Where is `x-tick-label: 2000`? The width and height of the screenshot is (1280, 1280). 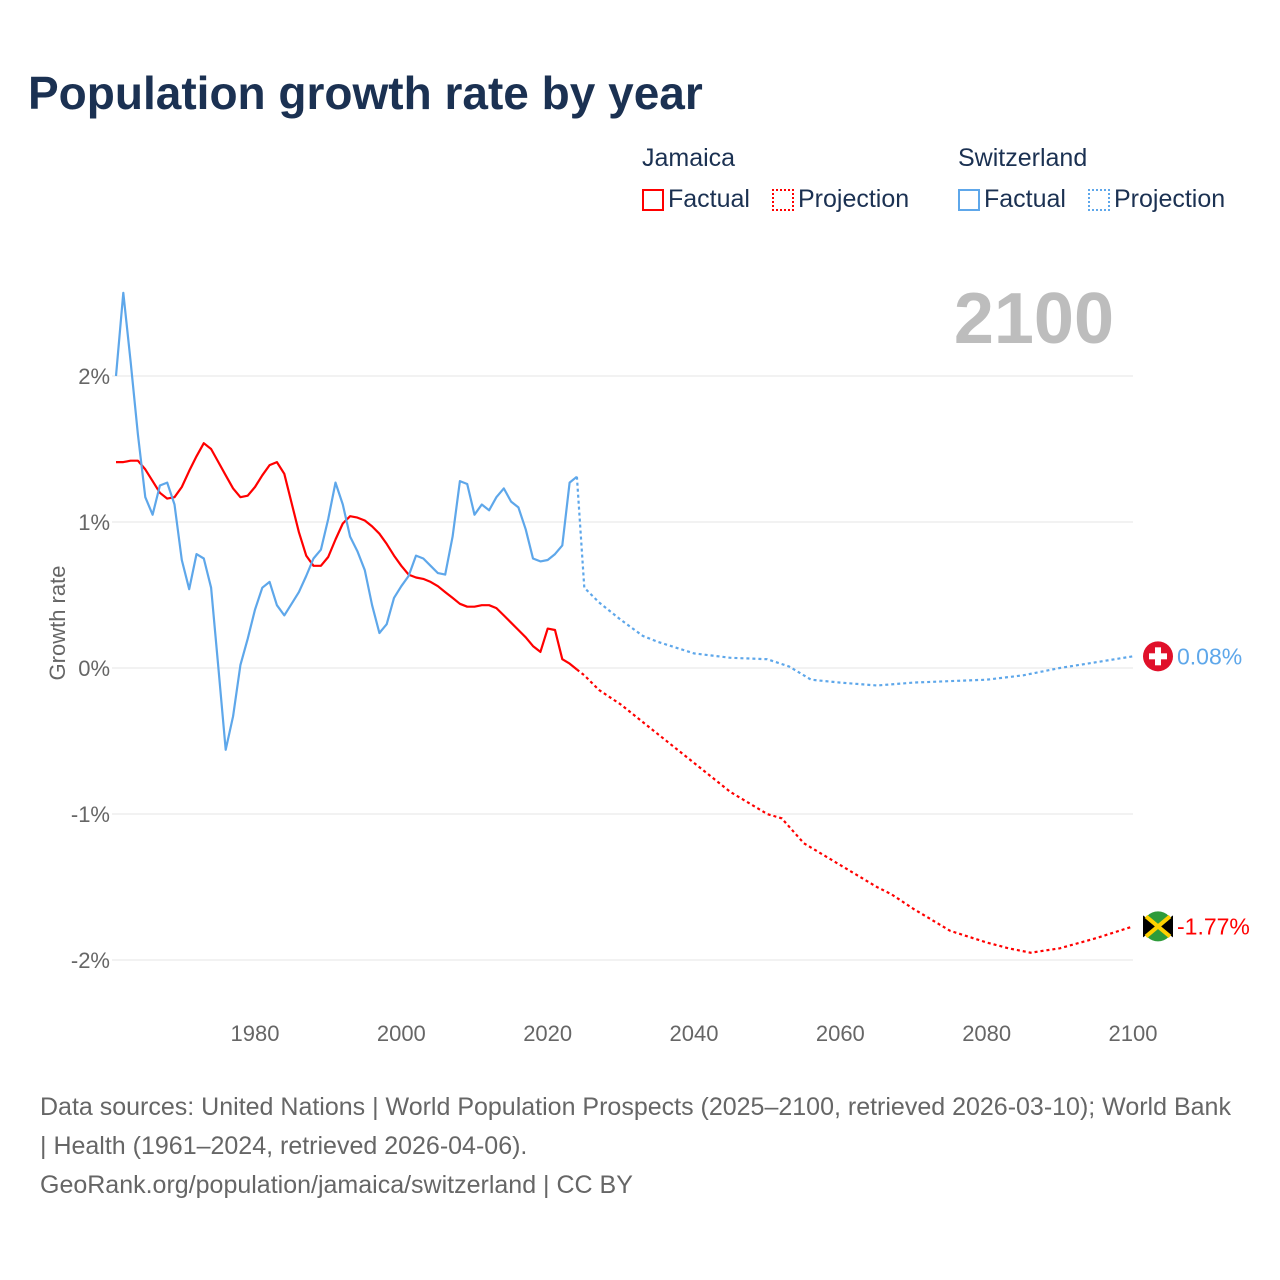 x-tick-label: 2000 is located at coordinates (401, 1033).